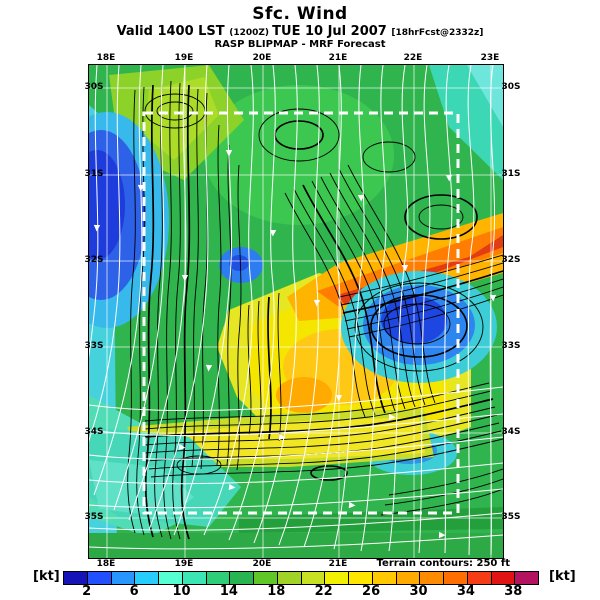 The width and height of the screenshot is (600, 600). Describe the element at coordinates (87, 591) in the screenshot. I see `colorbar-tick-label: 2` at that location.